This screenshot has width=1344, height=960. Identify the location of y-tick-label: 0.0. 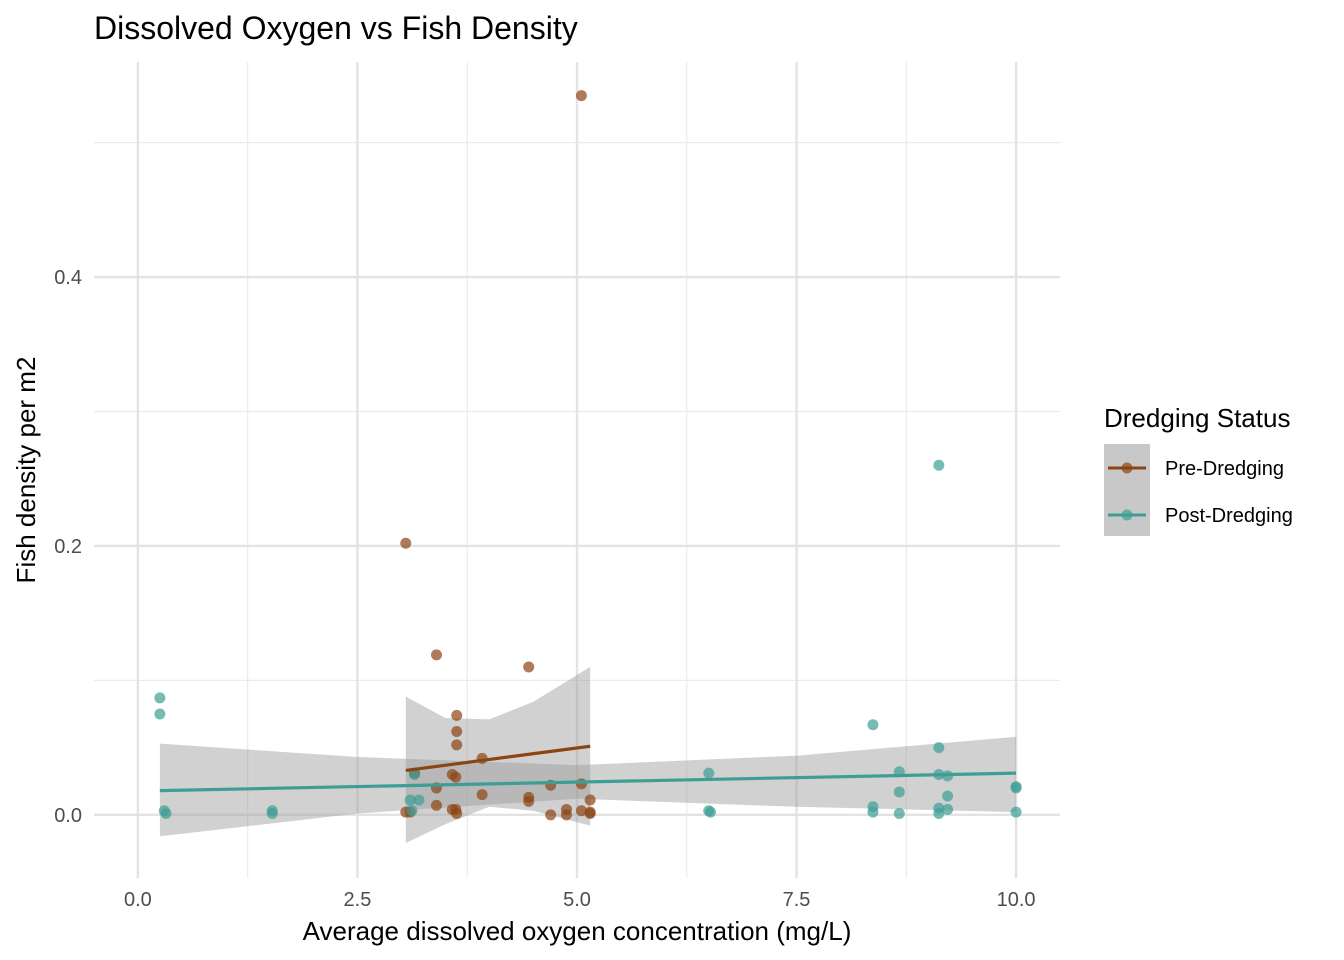
(68, 816).